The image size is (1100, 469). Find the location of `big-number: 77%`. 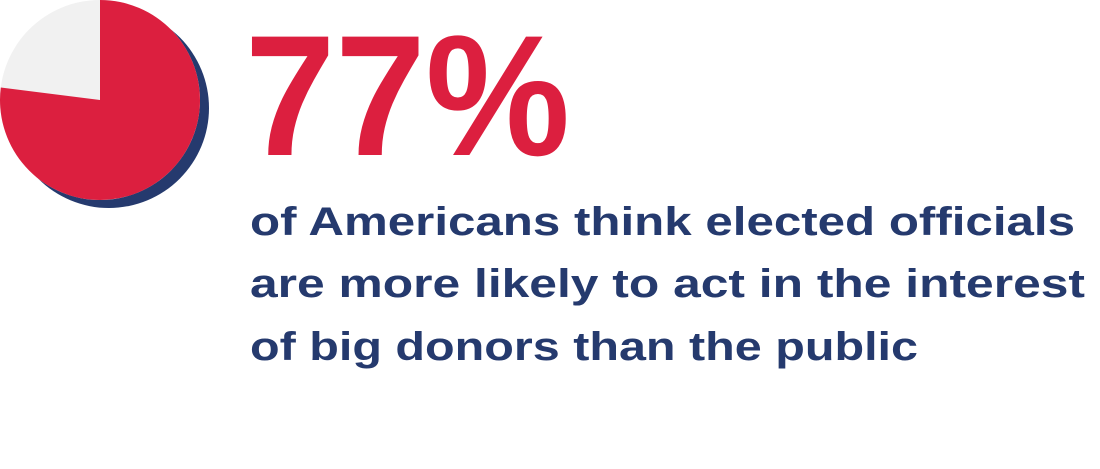

big-number: 77% is located at coordinates (407, 96).